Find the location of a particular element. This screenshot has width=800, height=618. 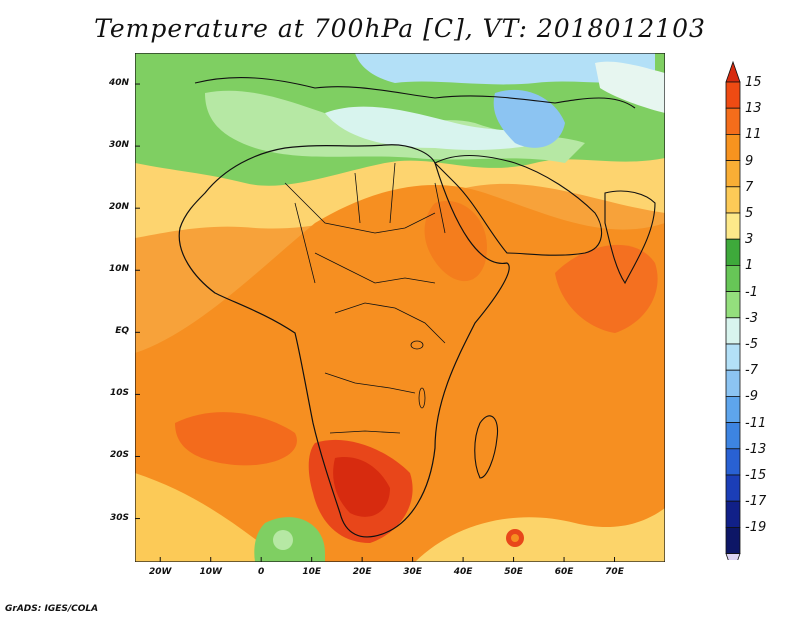

y-tick-label: 20S is located at coordinates (119, 455).